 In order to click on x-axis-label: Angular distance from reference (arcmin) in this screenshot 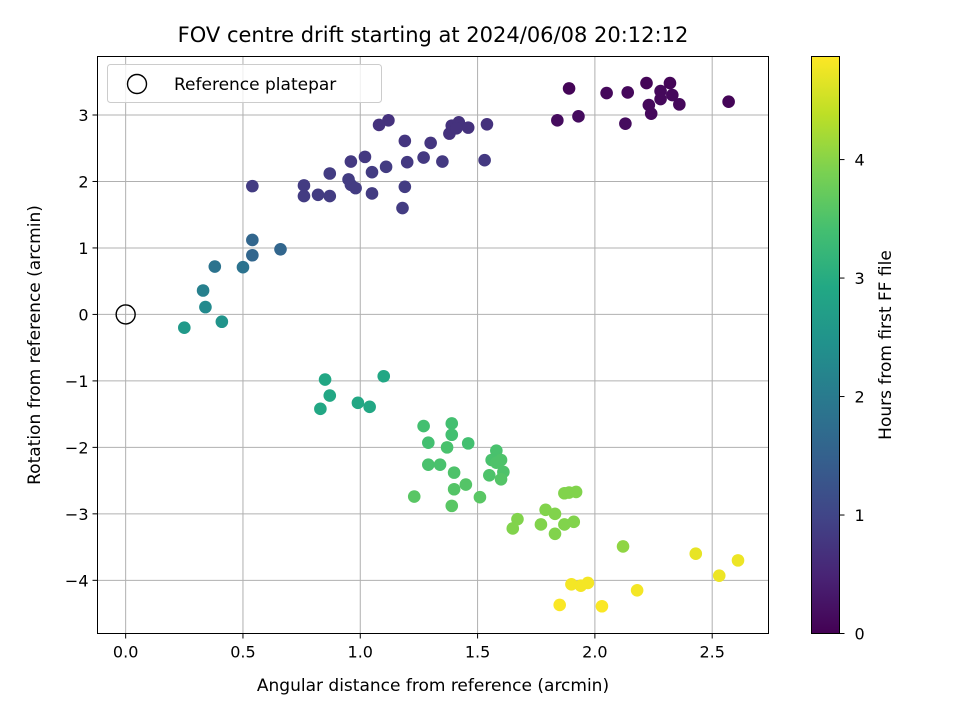, I will do `click(433, 686)`.